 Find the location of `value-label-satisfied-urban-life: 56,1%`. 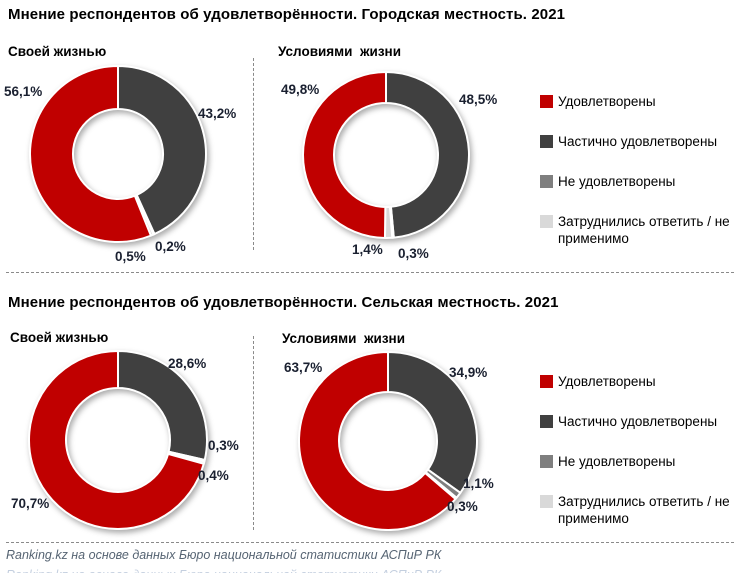

value-label-satisfied-urban-life: 56,1% is located at coordinates (23, 91).